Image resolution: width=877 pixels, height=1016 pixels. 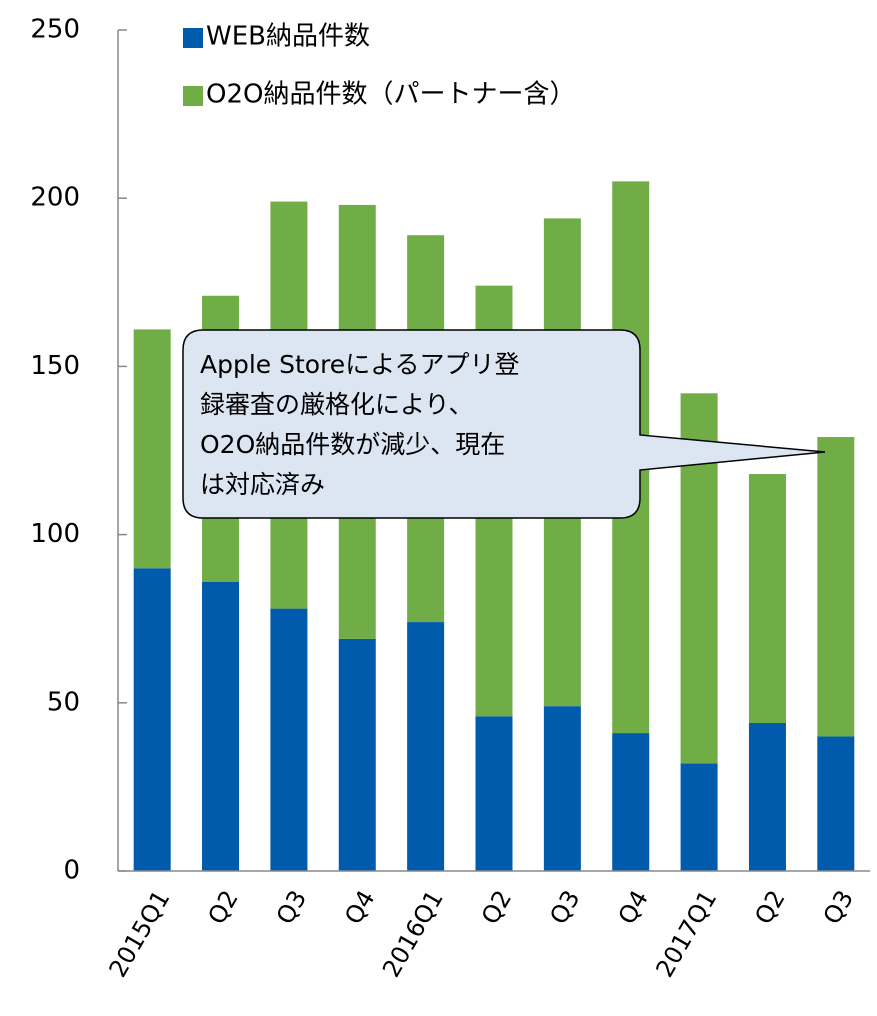 What do you see at coordinates (686, 934) in the screenshot?
I see `x-tick-label: 2017Q1` at bounding box center [686, 934].